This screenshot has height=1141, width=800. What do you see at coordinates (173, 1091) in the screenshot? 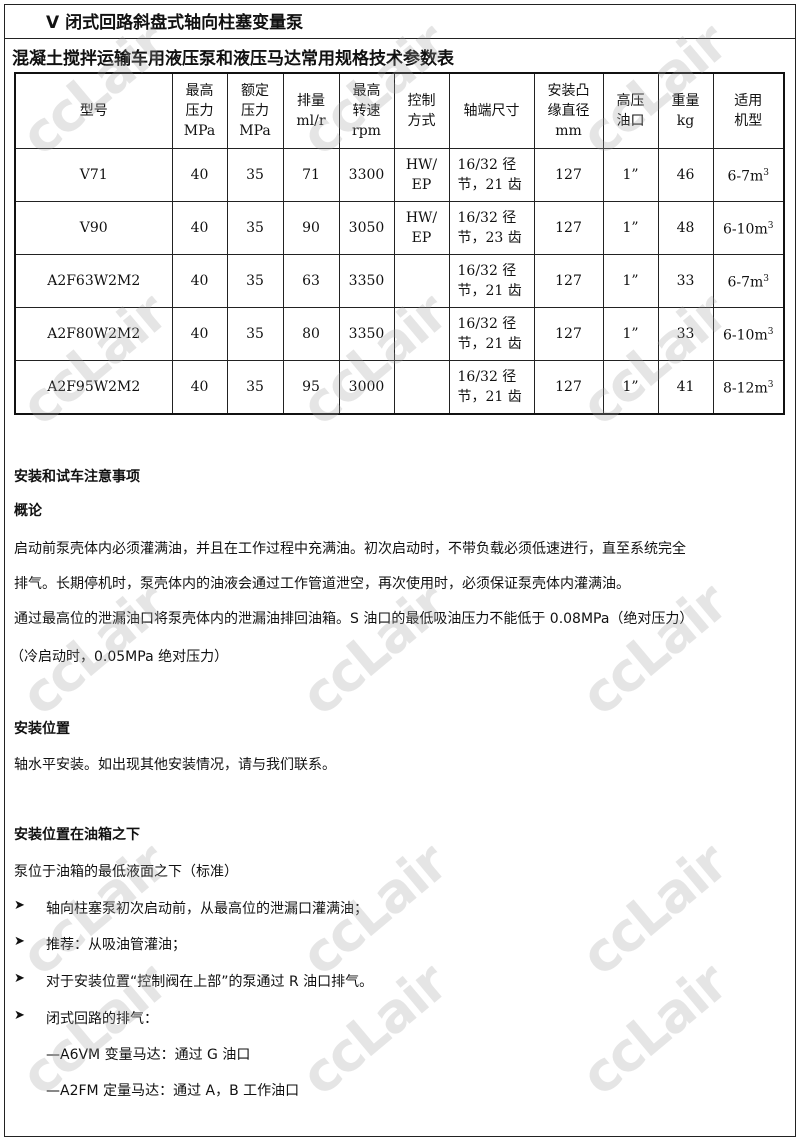
I see `sub-item: —A2FM 定量马达：通过 A，B 工作油口` at bounding box center [173, 1091].